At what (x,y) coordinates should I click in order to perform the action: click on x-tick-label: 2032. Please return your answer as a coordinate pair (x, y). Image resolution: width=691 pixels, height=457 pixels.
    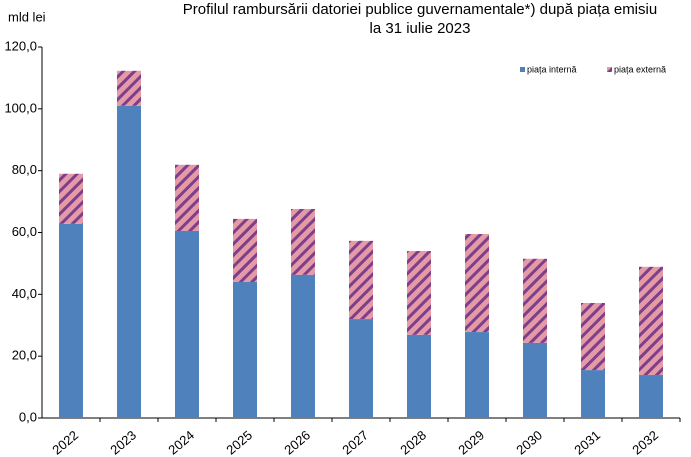
    Looking at the image, I should click on (645, 442).